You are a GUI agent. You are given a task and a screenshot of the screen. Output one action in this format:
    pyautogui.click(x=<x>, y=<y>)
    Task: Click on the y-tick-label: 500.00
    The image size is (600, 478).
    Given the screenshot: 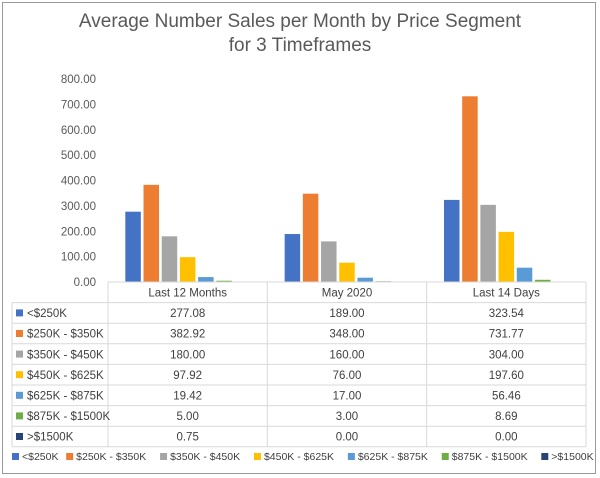 What is the action you would take?
    pyautogui.click(x=78, y=156)
    